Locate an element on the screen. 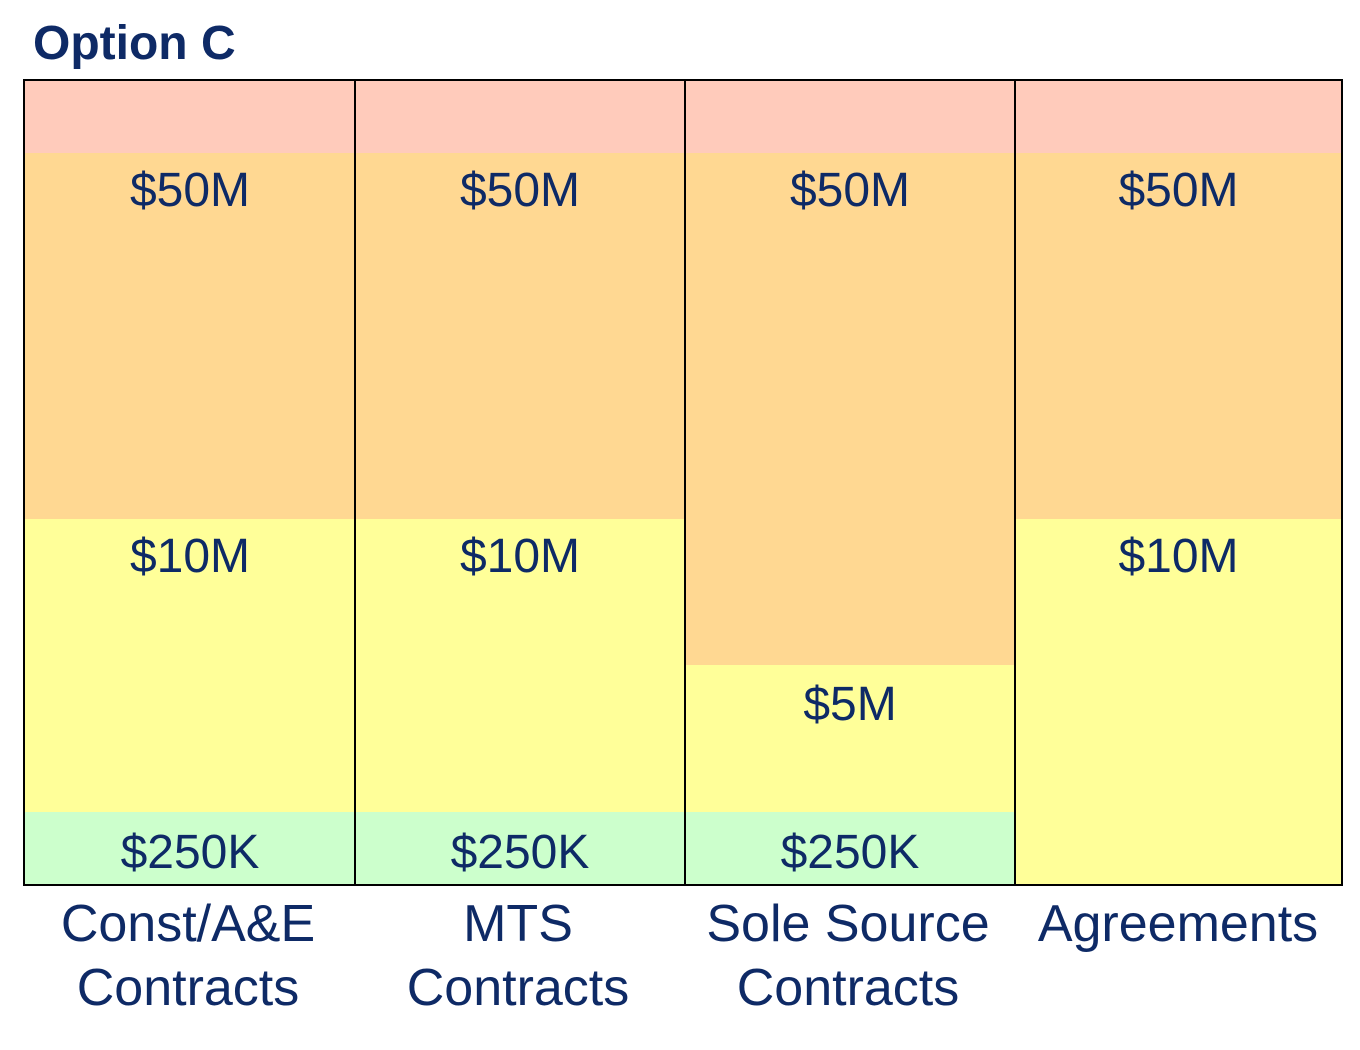 This screenshot has width=1360, height=1050. category-label-agreements: Agreements is located at coordinates (1178, 924).